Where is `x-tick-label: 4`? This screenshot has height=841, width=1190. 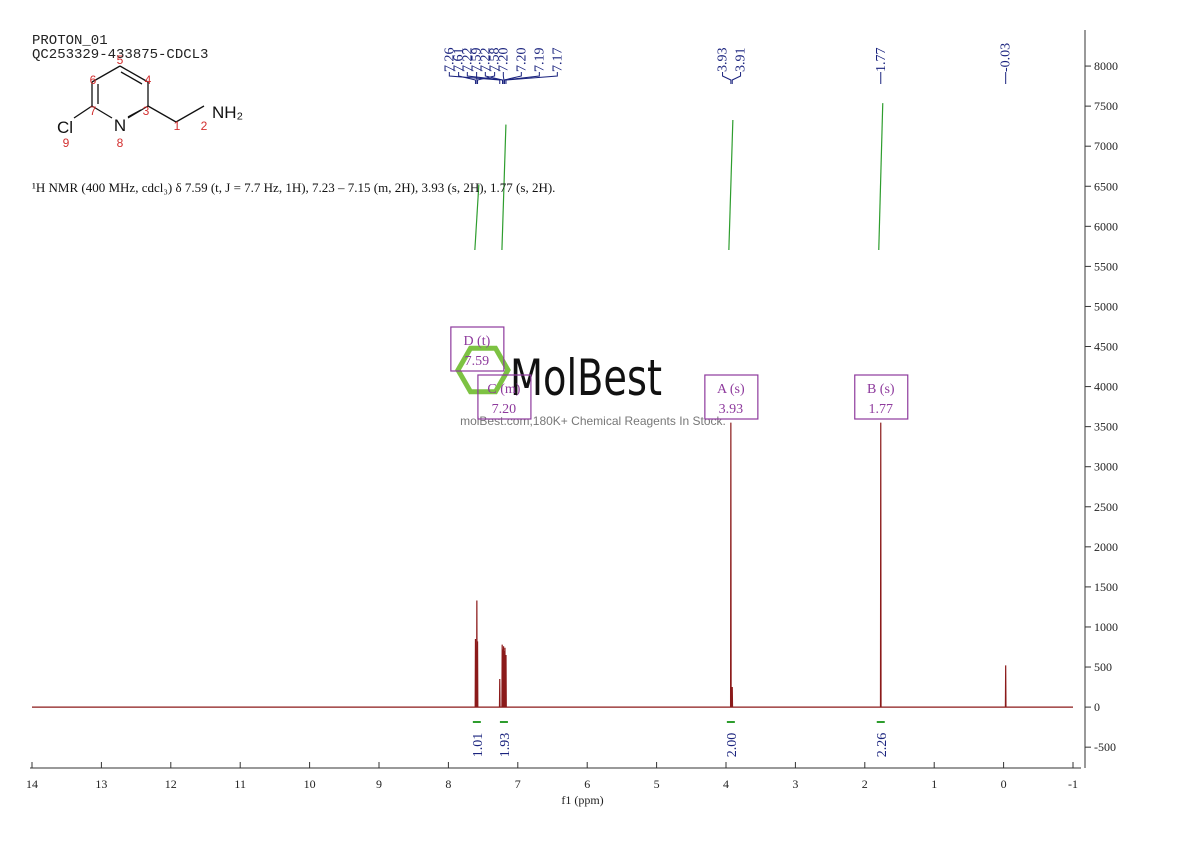 x-tick-label: 4 is located at coordinates (726, 784).